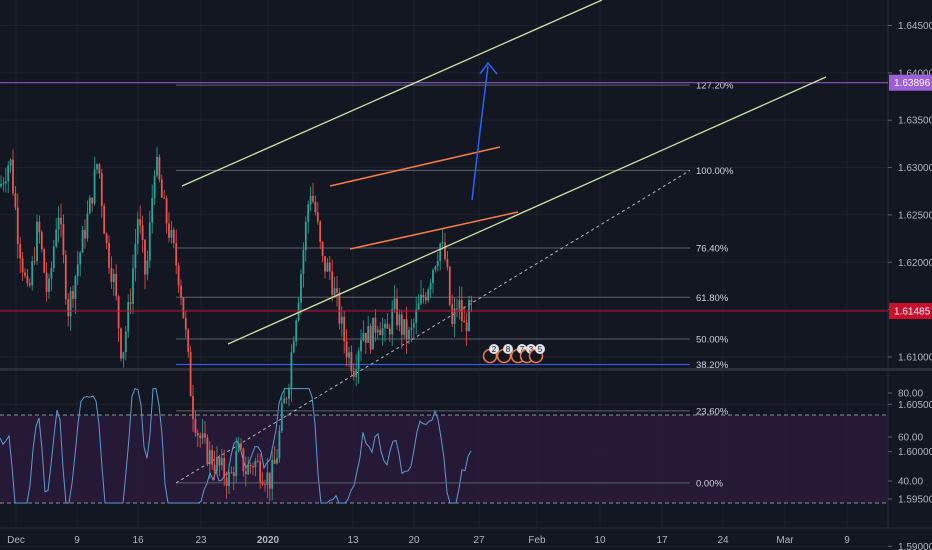  I want to click on projection-arrow, so click(480, 133).